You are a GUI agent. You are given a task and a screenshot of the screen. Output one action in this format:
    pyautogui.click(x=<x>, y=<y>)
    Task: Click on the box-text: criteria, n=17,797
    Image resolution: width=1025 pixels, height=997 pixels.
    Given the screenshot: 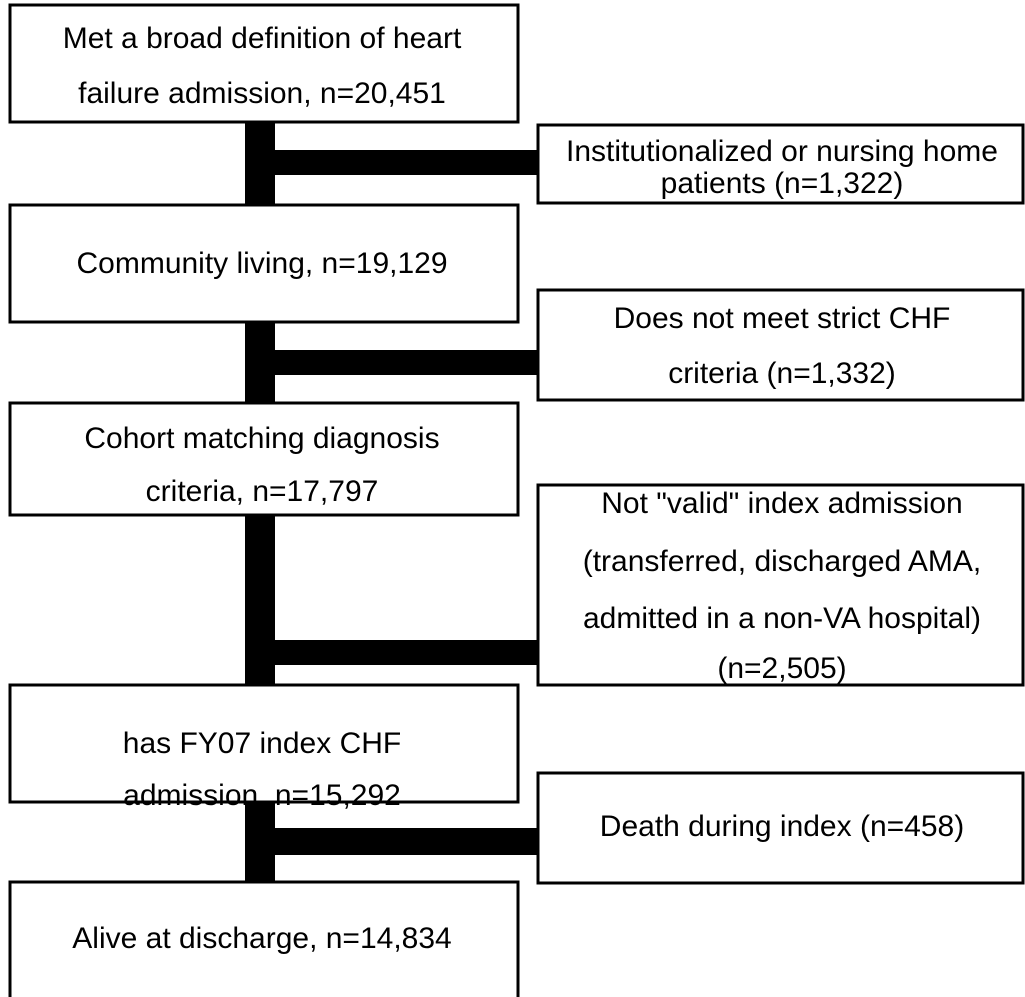 What is the action you would take?
    pyautogui.click(x=262, y=491)
    